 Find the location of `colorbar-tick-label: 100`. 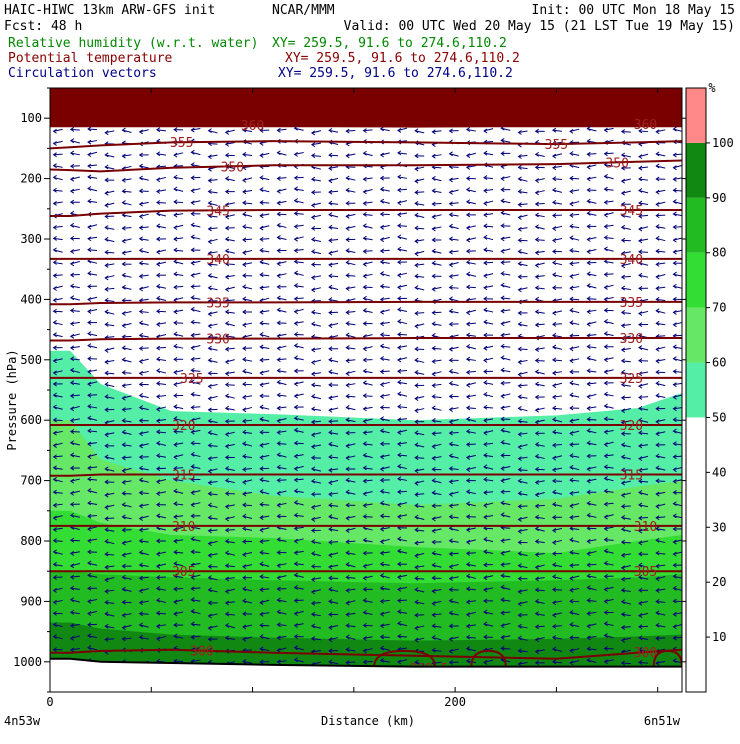

colorbar-tick-label: 100 is located at coordinates (723, 143).